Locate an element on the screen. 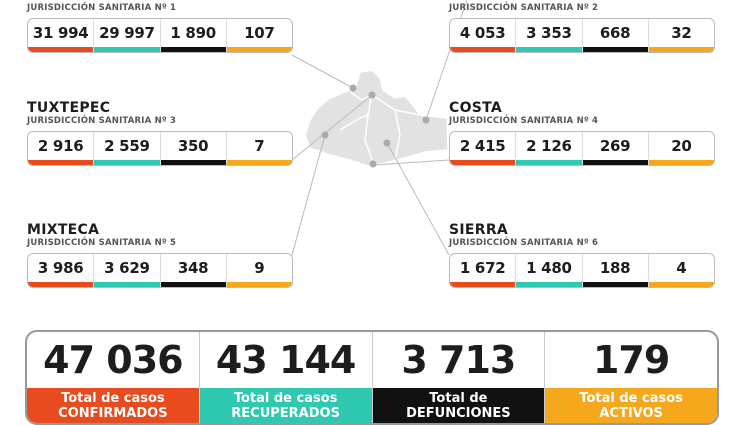  total-active: 179 Total de casos ACTIVOS is located at coordinates (631, 377).